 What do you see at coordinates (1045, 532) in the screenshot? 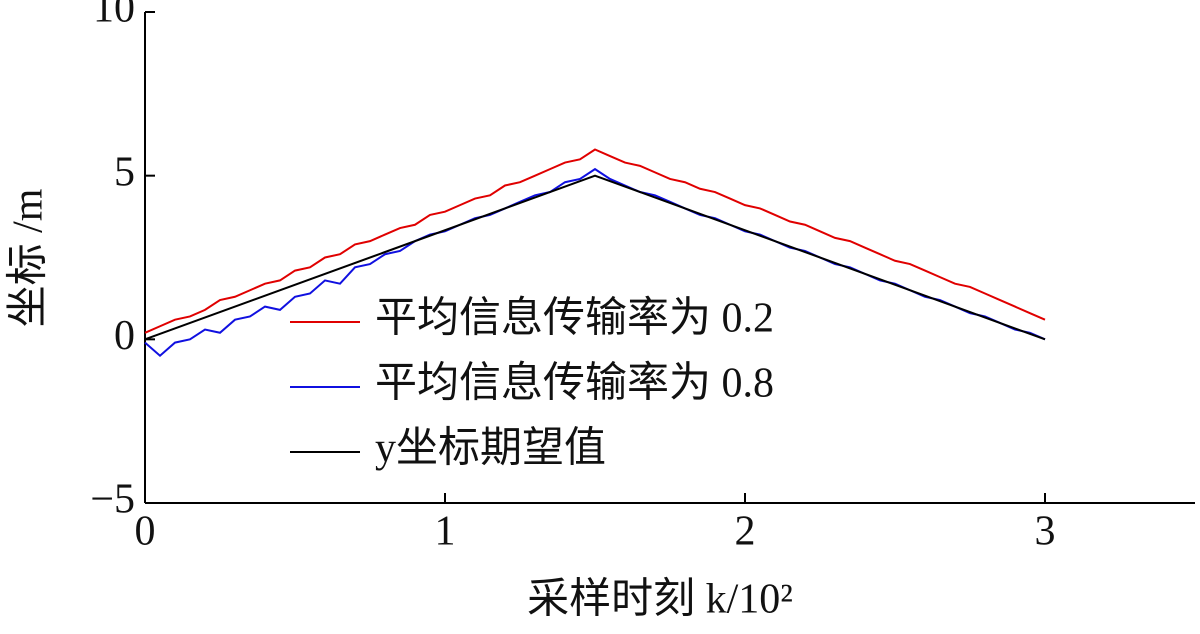
I see `x-tick-label: 3` at bounding box center [1045, 532].